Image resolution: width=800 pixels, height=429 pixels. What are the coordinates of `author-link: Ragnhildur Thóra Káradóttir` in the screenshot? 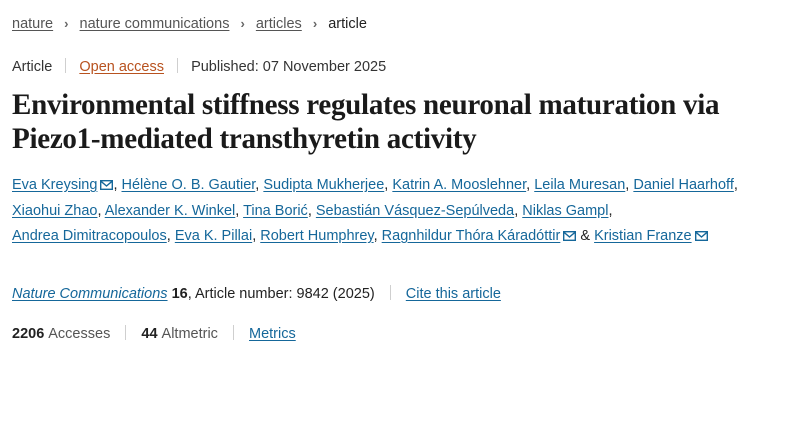 It's located at (471, 236).